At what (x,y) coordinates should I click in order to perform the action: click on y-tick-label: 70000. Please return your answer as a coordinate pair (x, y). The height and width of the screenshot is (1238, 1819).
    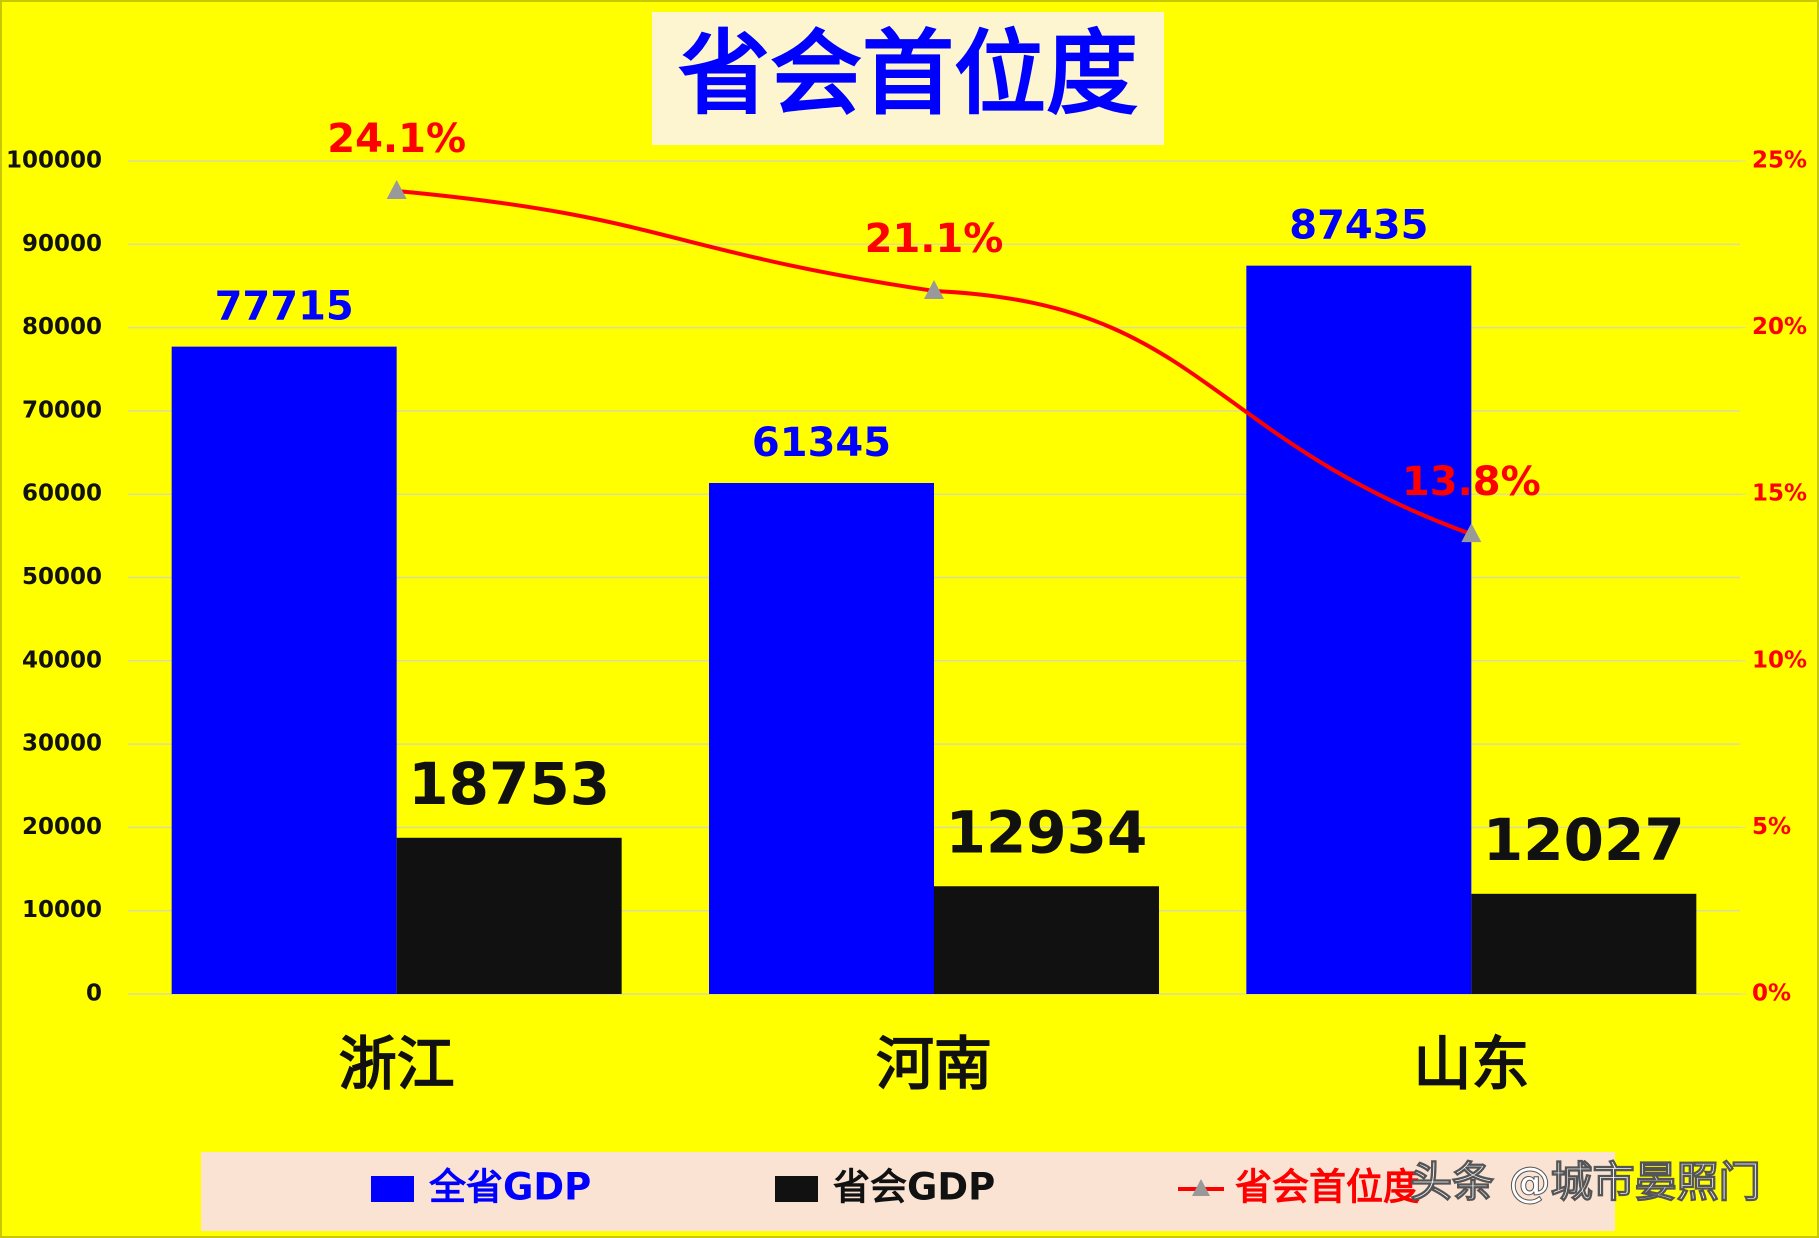
    Looking at the image, I should click on (62, 410).